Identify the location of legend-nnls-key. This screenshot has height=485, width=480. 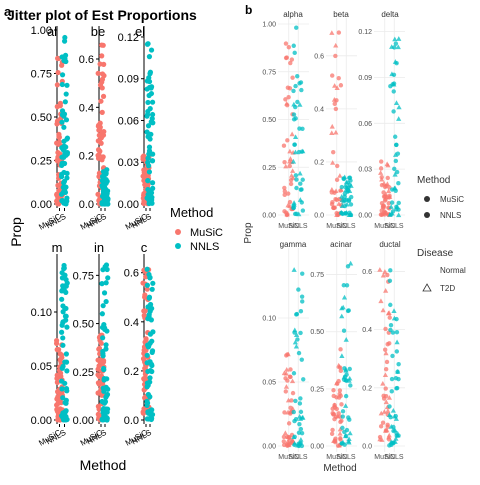
(178, 246).